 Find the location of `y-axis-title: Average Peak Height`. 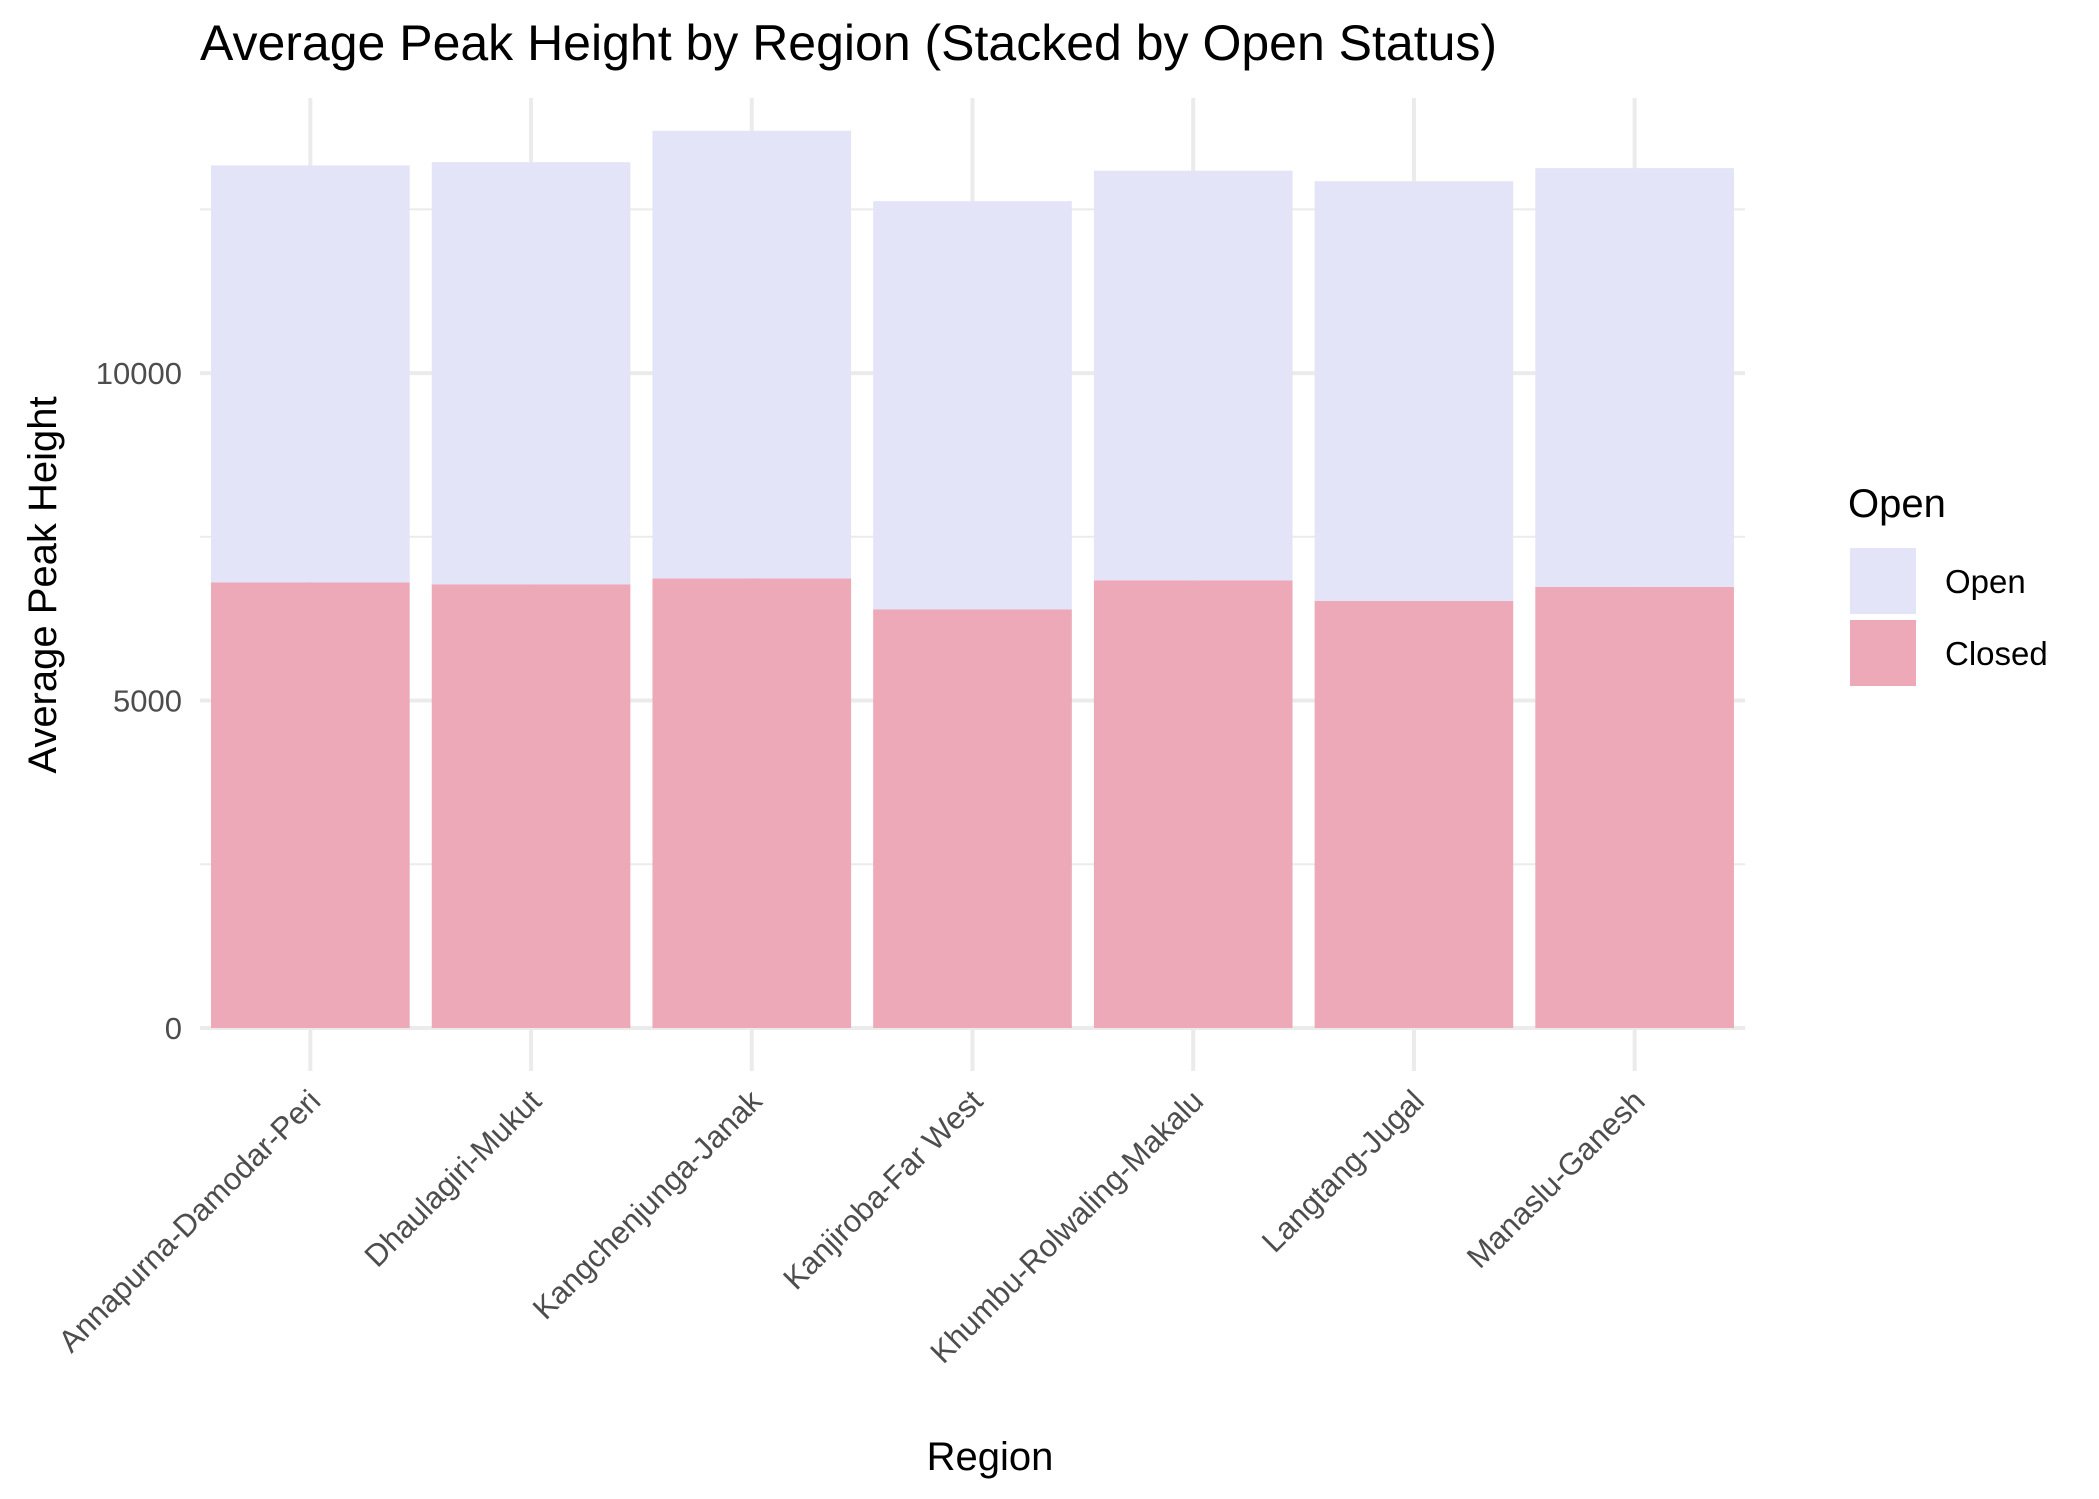

y-axis-title: Average Peak Height is located at coordinates (43, 584).